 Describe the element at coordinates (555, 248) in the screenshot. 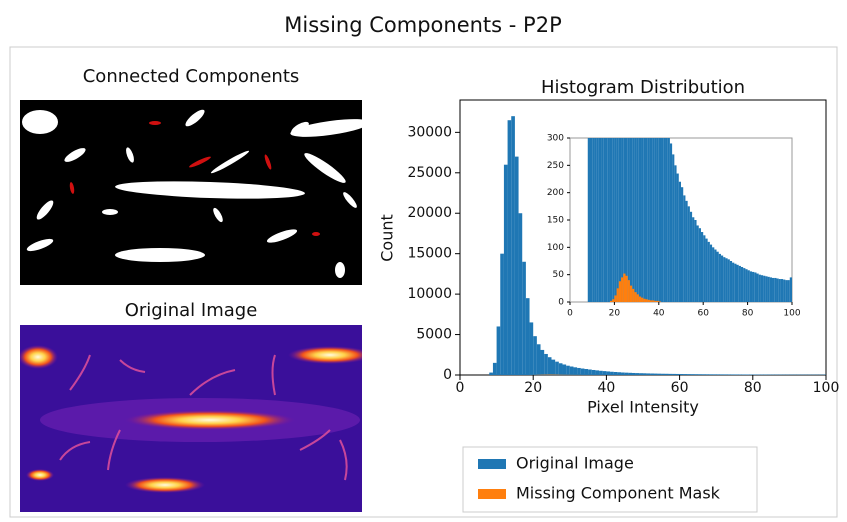

I see `y-tick-label: 100` at that location.